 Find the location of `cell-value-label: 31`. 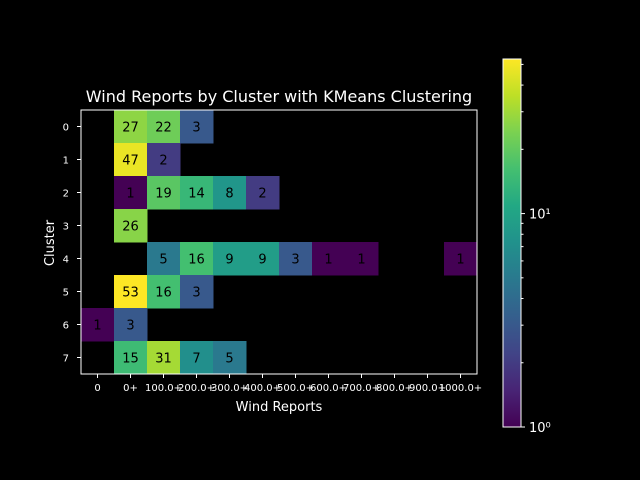

cell-value-label: 31 is located at coordinates (163, 359).